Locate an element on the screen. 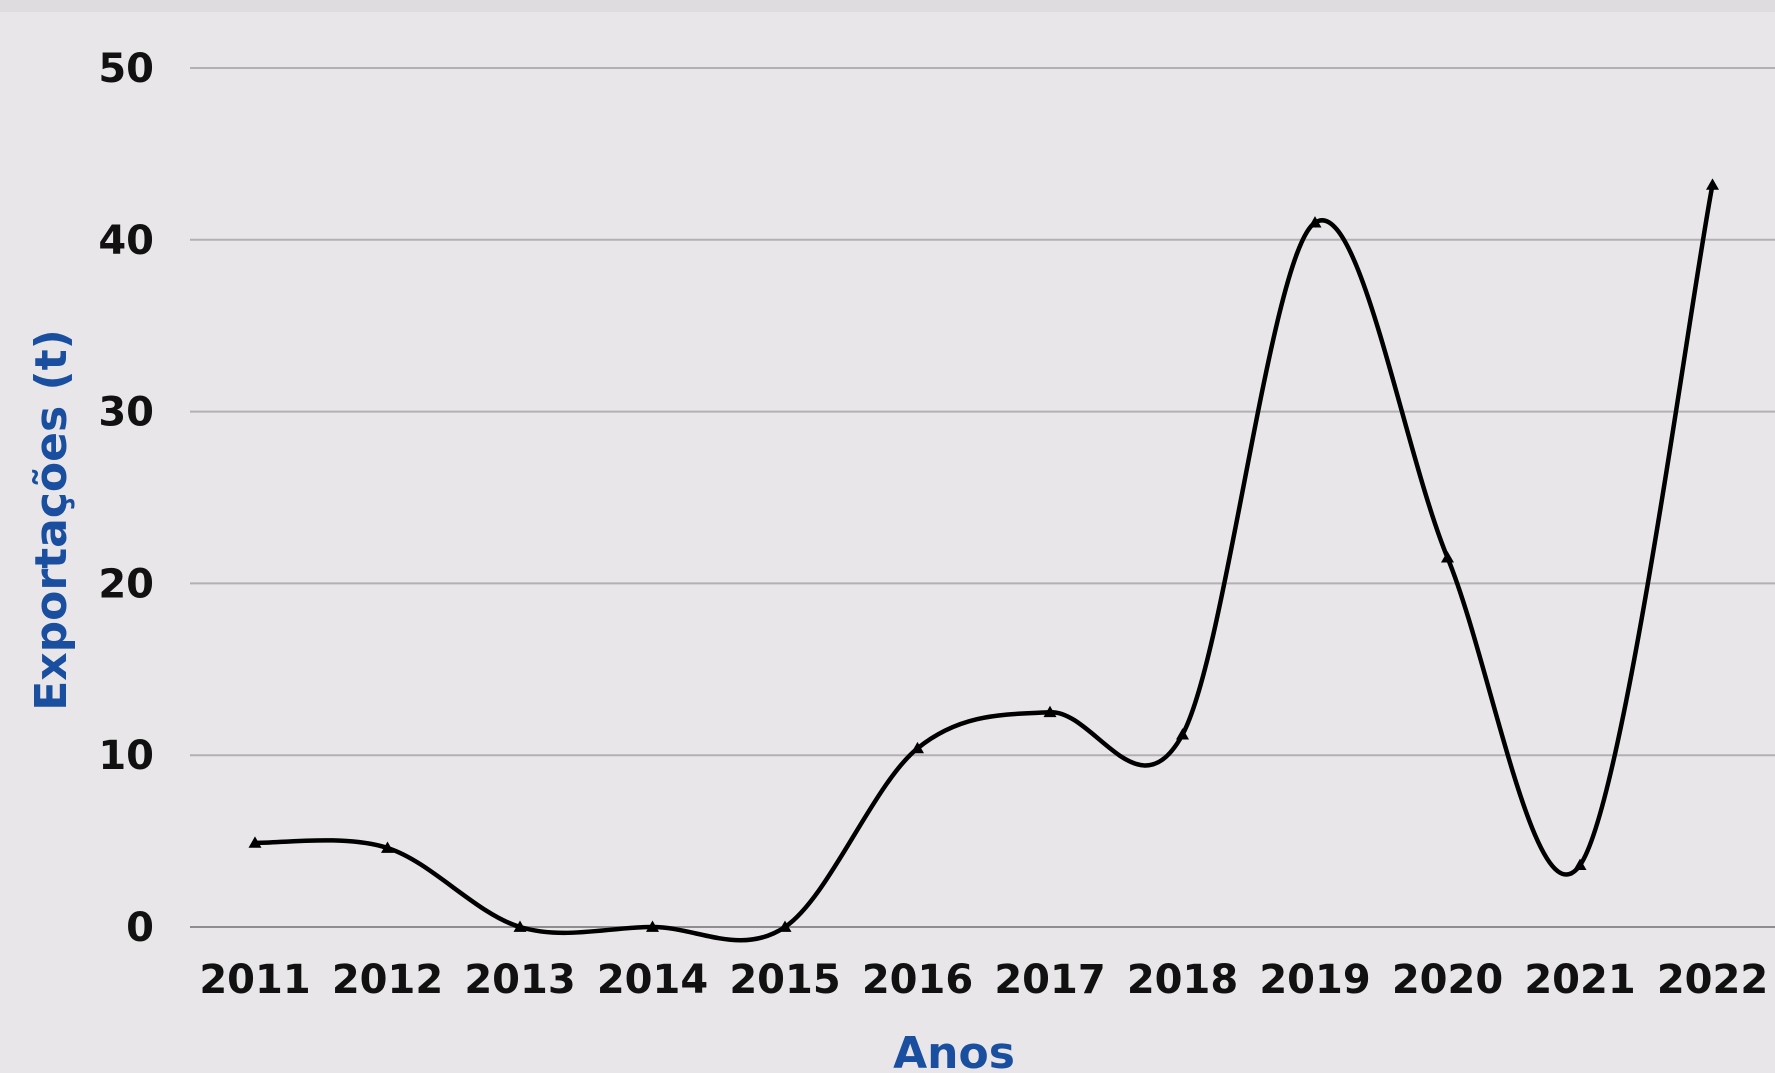 The width and height of the screenshot is (1775, 1073). y-tick-label: 20 is located at coordinates (126, 584).